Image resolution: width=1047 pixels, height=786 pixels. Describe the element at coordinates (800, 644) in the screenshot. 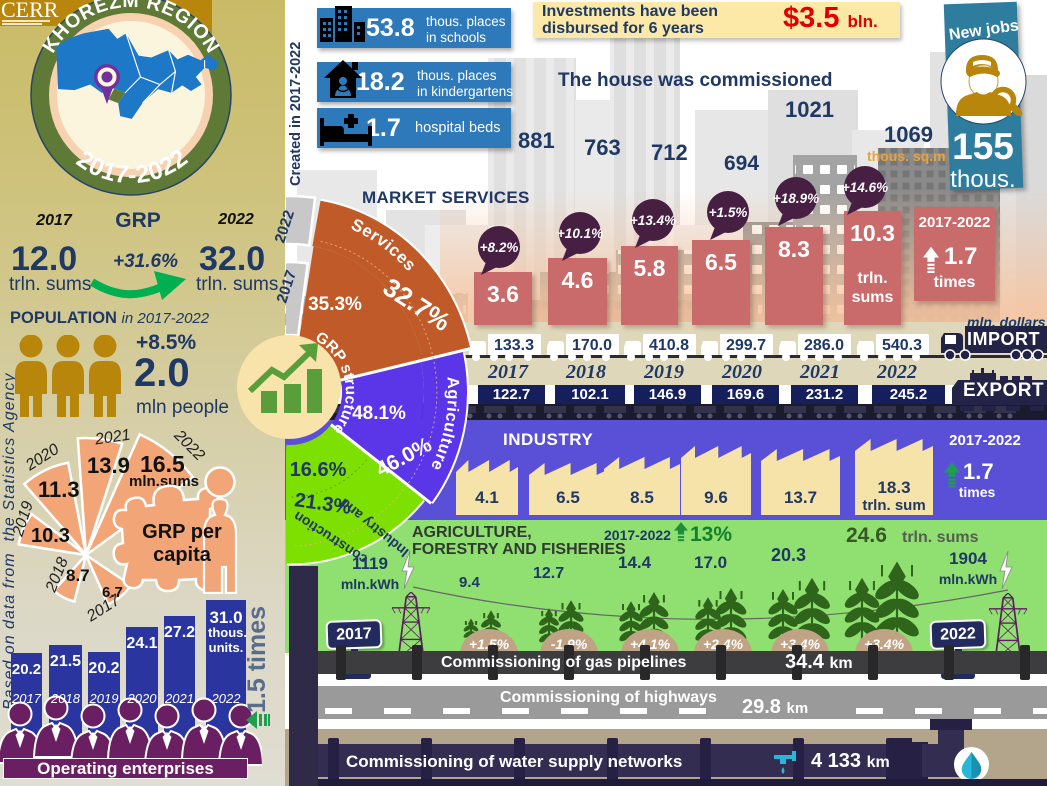

I see `svg-text: +3.4%` at that location.